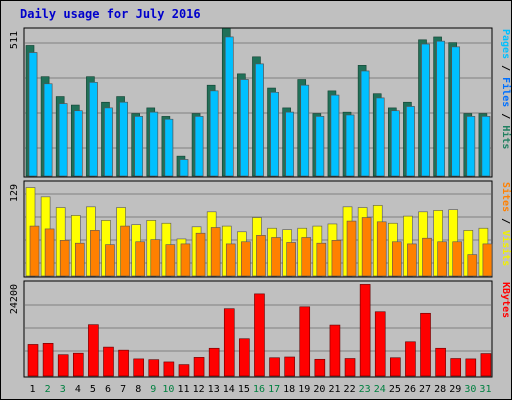 The height and width of the screenshot is (400, 512). Describe the element at coordinates (259, 389) in the screenshot. I see `x-tick-label-day-16: 16` at that location.